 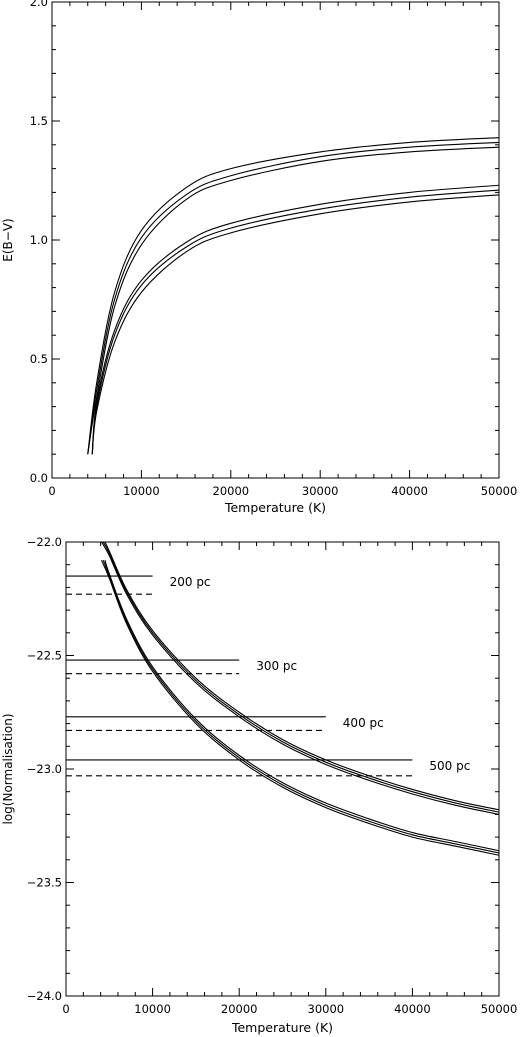 I want to click on y-tick-label: 0.5, so click(x=39, y=359).